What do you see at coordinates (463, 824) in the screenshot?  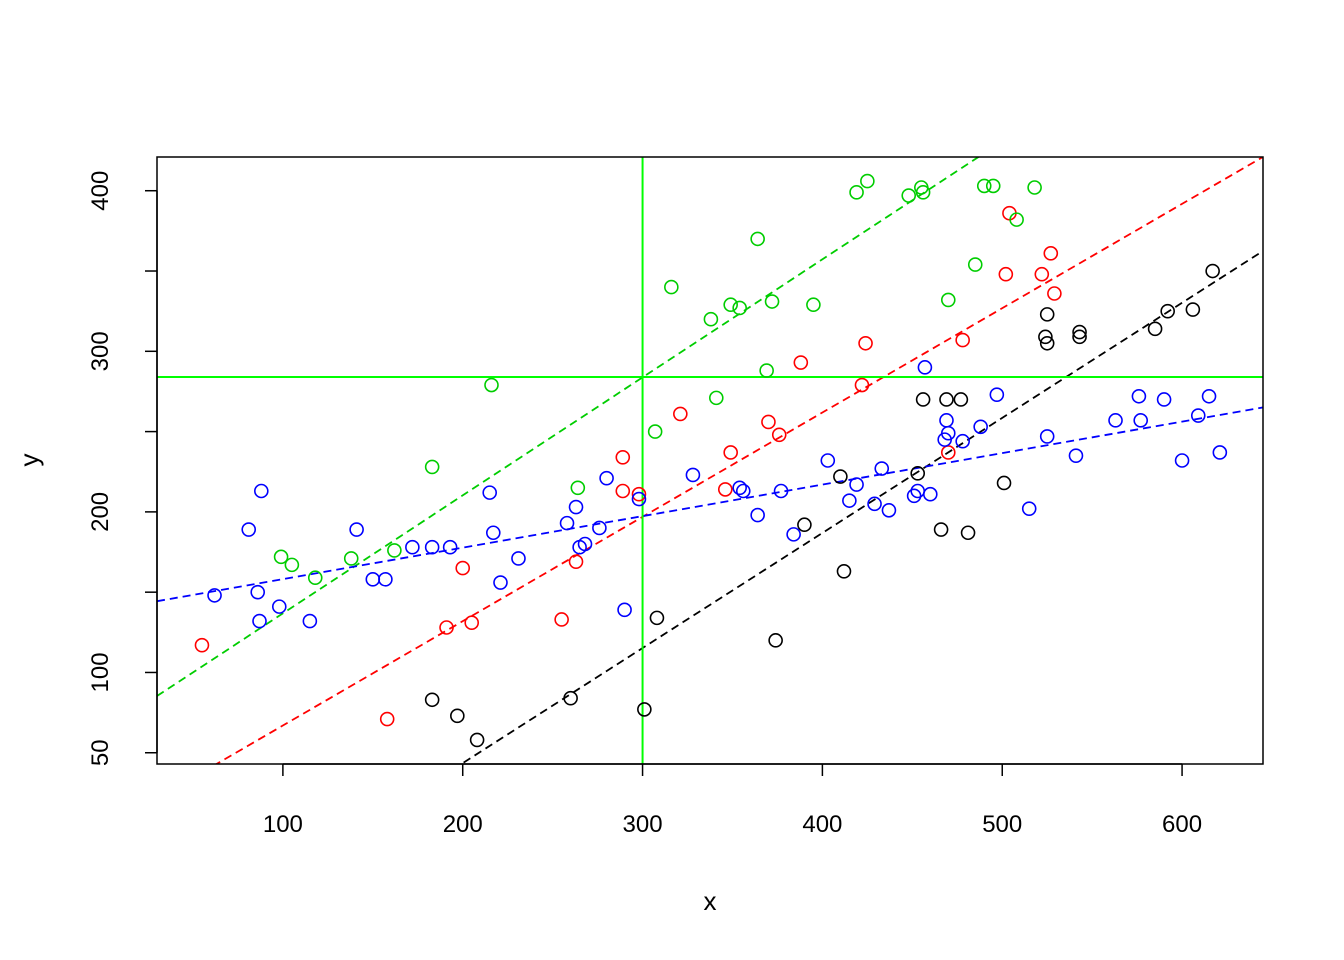 I see `x-tick-label: 200` at bounding box center [463, 824].